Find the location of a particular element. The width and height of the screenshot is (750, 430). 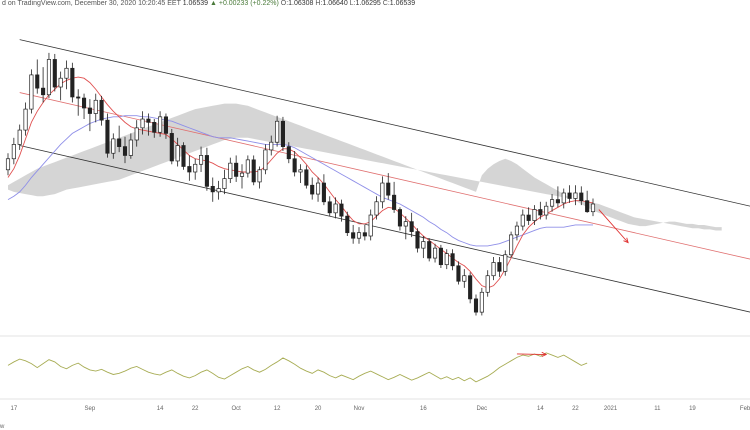

projection-arrow is located at coordinates (613, 226).